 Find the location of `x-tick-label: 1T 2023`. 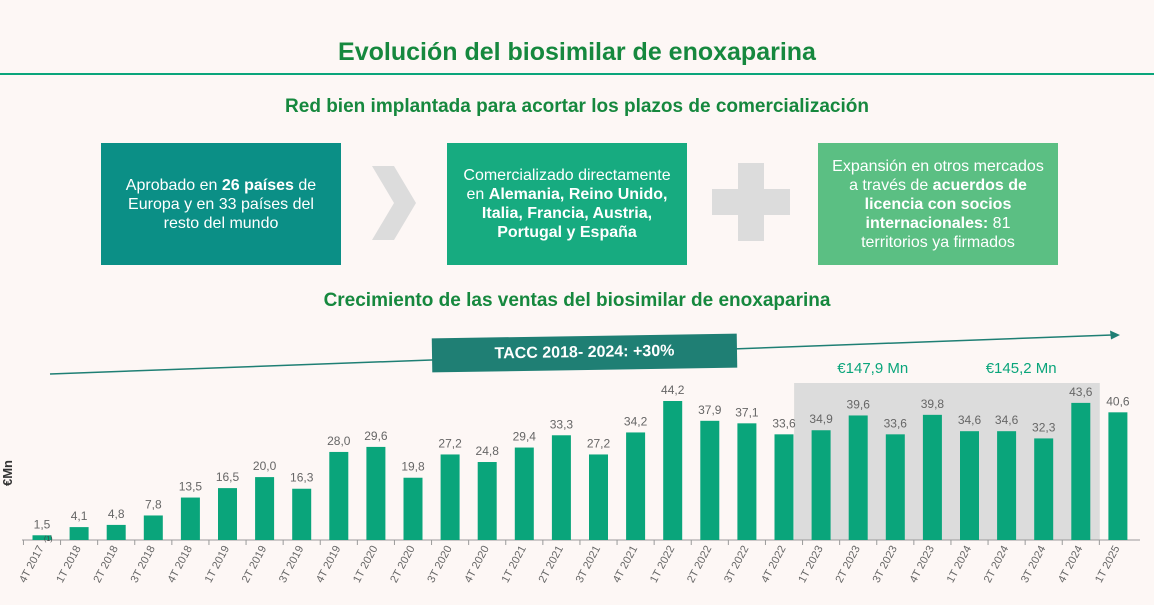

x-tick-label: 1T 2023 is located at coordinates (810, 564).